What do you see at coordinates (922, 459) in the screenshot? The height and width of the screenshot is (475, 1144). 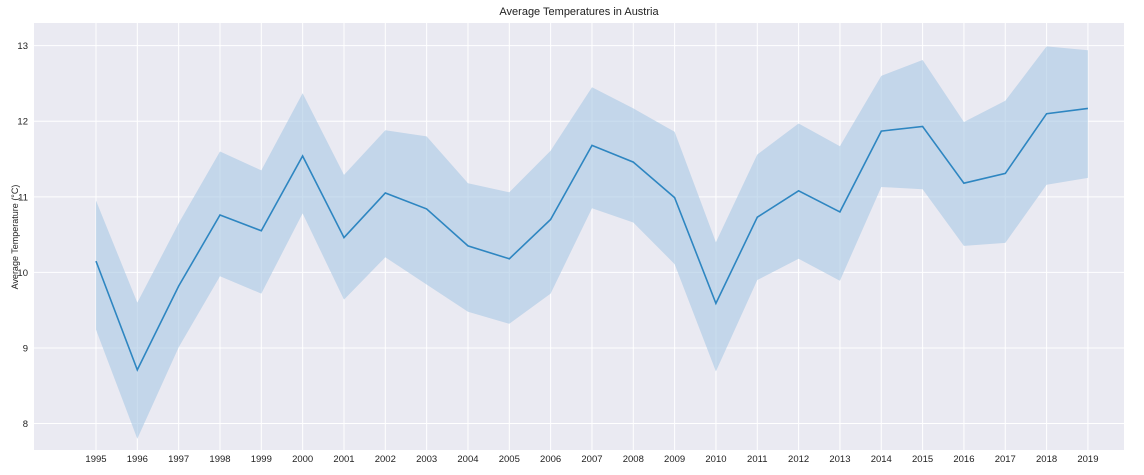 I see `x-tick-label: 2015` at bounding box center [922, 459].